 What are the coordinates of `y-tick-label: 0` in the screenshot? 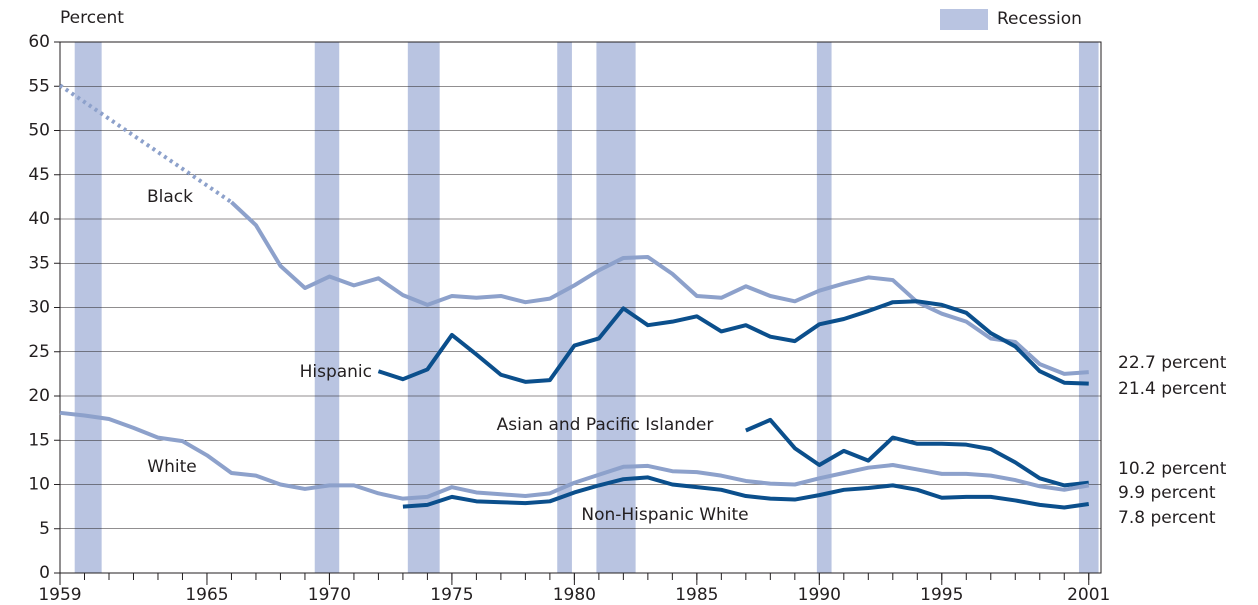 It's located at (44, 573).